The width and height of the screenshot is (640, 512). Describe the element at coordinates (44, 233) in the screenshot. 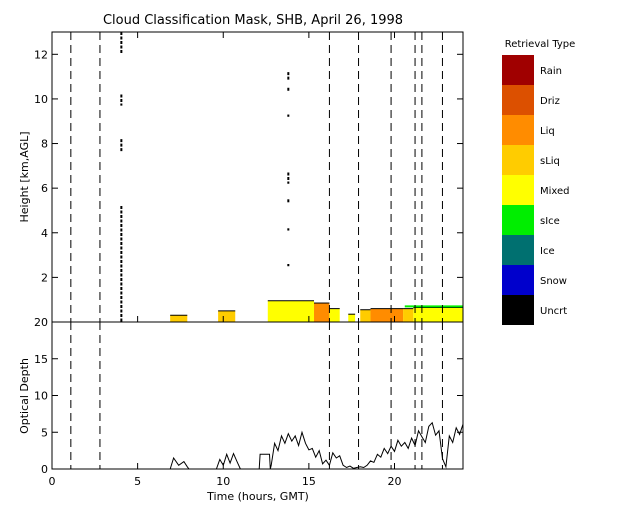

I see `mask-y-tick-label: 4` at that location.